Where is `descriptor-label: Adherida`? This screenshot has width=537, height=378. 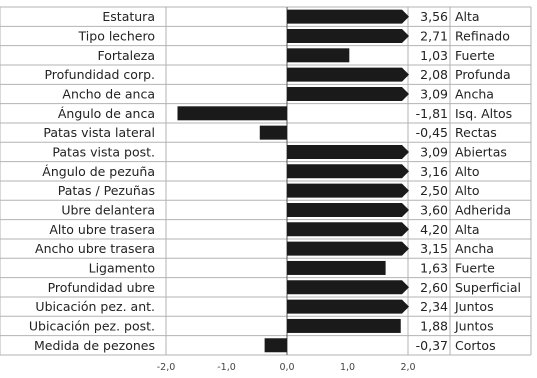 descriptor-label: Adherida is located at coordinates (483, 209).